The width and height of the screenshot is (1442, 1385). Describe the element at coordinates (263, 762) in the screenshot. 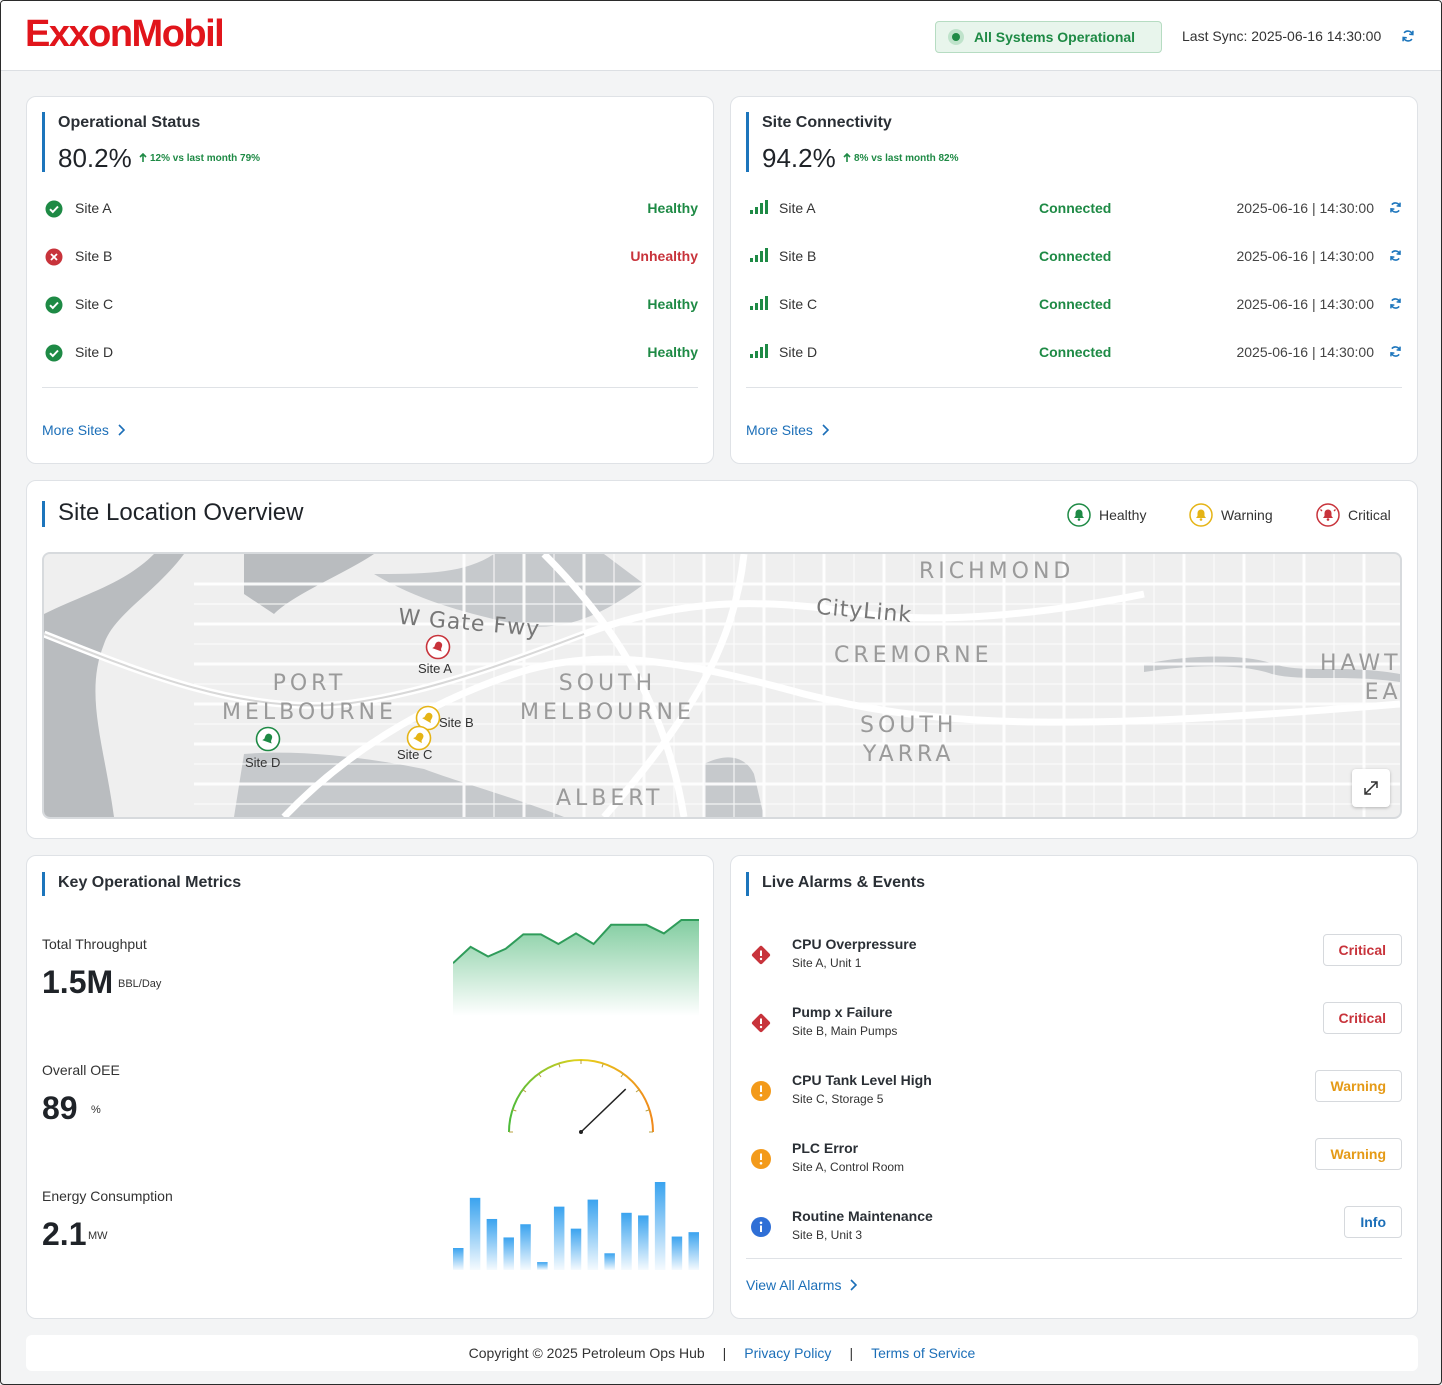

I see `site-pin-label: Site D` at that location.